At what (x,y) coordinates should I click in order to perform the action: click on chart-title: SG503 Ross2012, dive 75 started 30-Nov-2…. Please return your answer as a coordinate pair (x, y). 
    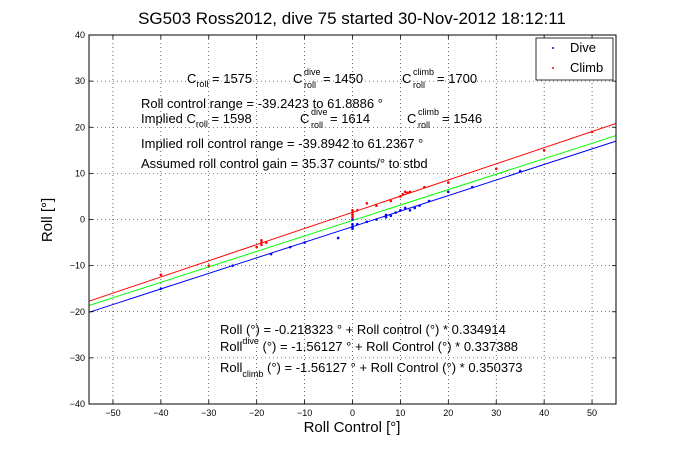
    Looking at the image, I should click on (352, 18).